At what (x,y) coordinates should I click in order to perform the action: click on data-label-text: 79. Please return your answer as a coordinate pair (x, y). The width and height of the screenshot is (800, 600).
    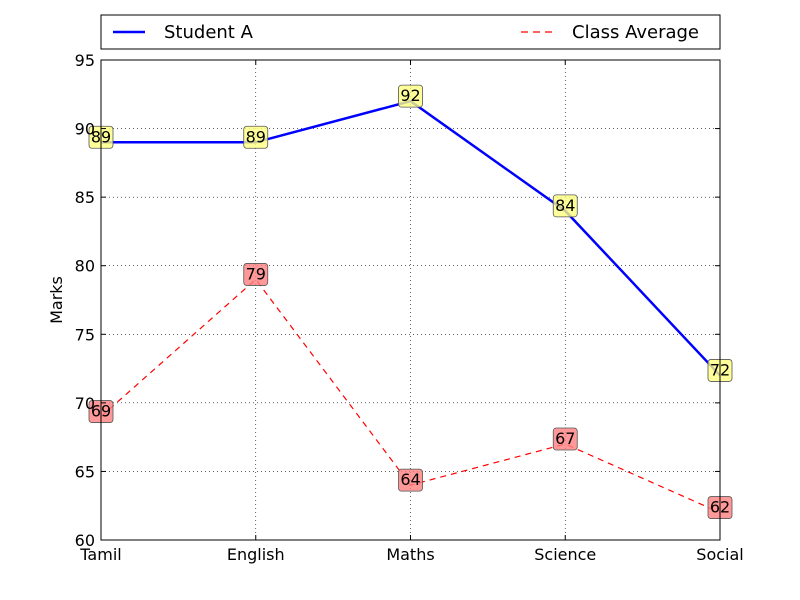
    Looking at the image, I should click on (256, 273).